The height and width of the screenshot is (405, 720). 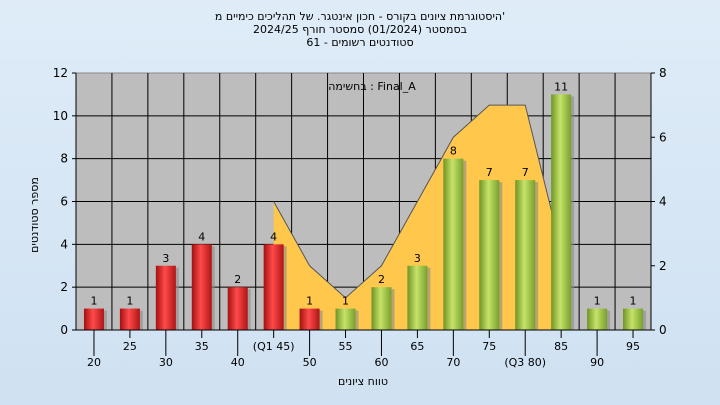 I want to click on x-tick-label: 90, so click(x=597, y=362).